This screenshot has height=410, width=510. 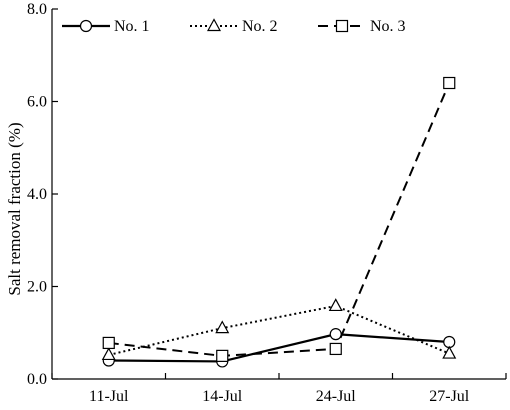 What do you see at coordinates (234, 26) in the screenshot?
I see `legend: No. 1 No. 2 No. 3` at bounding box center [234, 26].